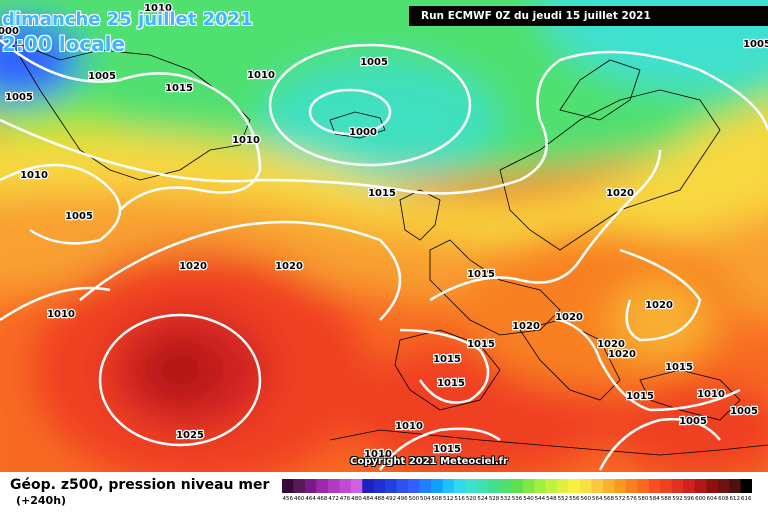  I want to click on scale-label: 528, so click(494, 499).